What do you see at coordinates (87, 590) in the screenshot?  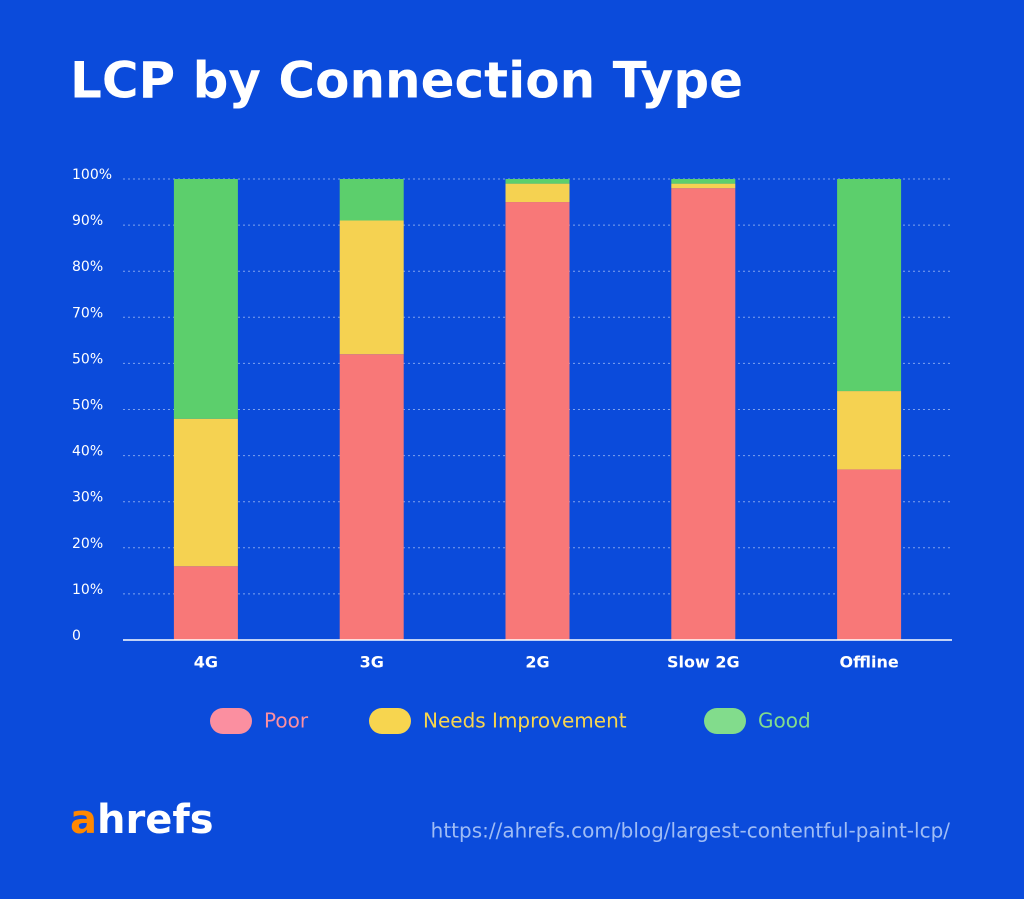 I see `y-tick-label: 10%` at bounding box center [87, 590].